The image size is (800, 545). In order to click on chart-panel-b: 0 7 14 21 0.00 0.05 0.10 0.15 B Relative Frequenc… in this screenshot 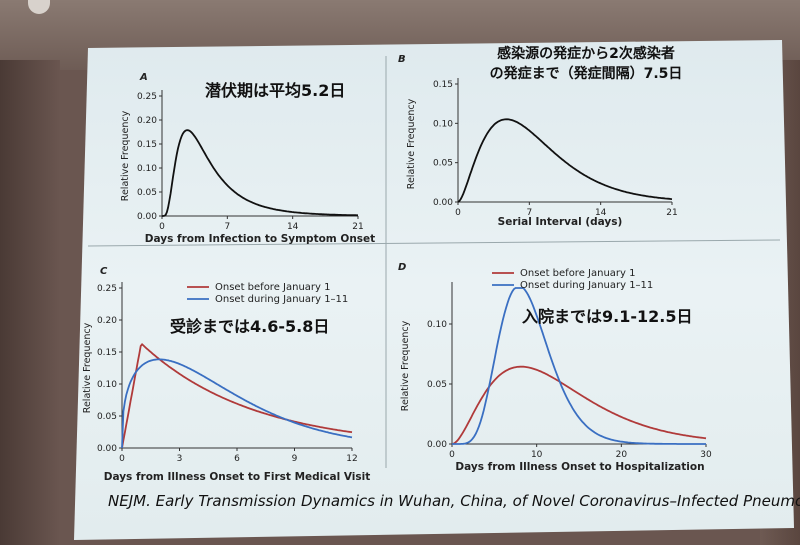, I will do `click(540, 136)`.